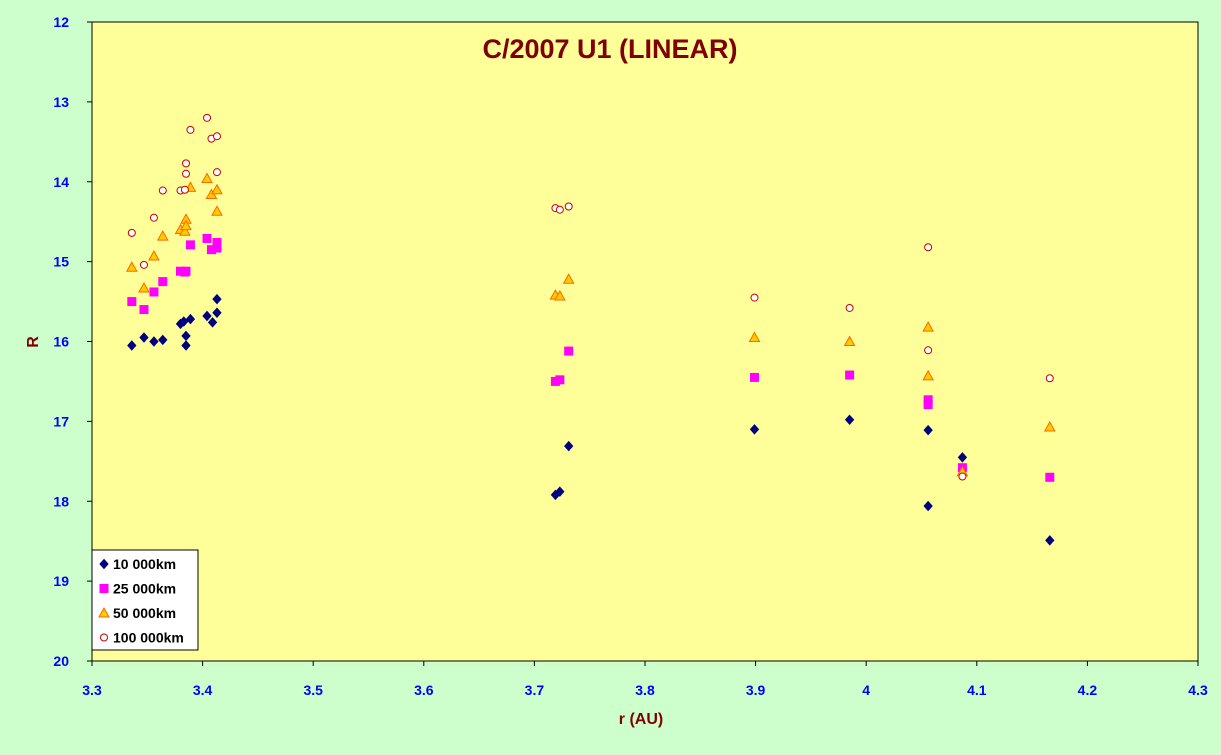  What do you see at coordinates (866, 690) in the screenshot?
I see `x-tick-label: 4` at bounding box center [866, 690].